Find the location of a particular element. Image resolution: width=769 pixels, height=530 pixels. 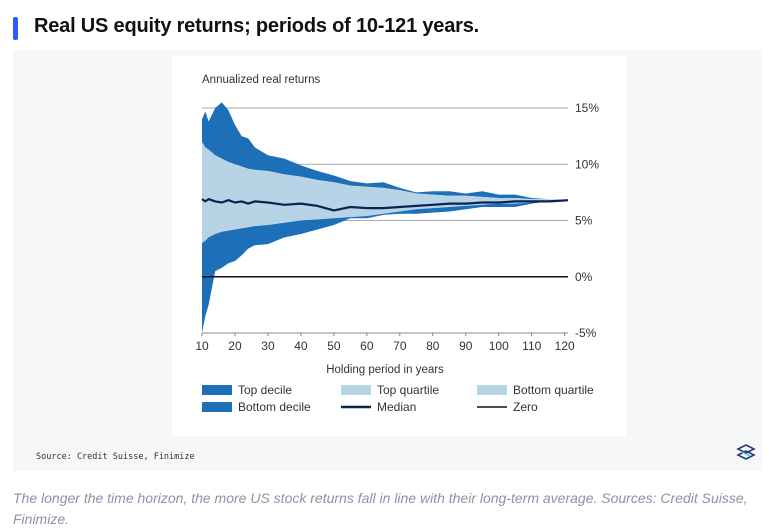

x-tick-label: 40 is located at coordinates (301, 346).